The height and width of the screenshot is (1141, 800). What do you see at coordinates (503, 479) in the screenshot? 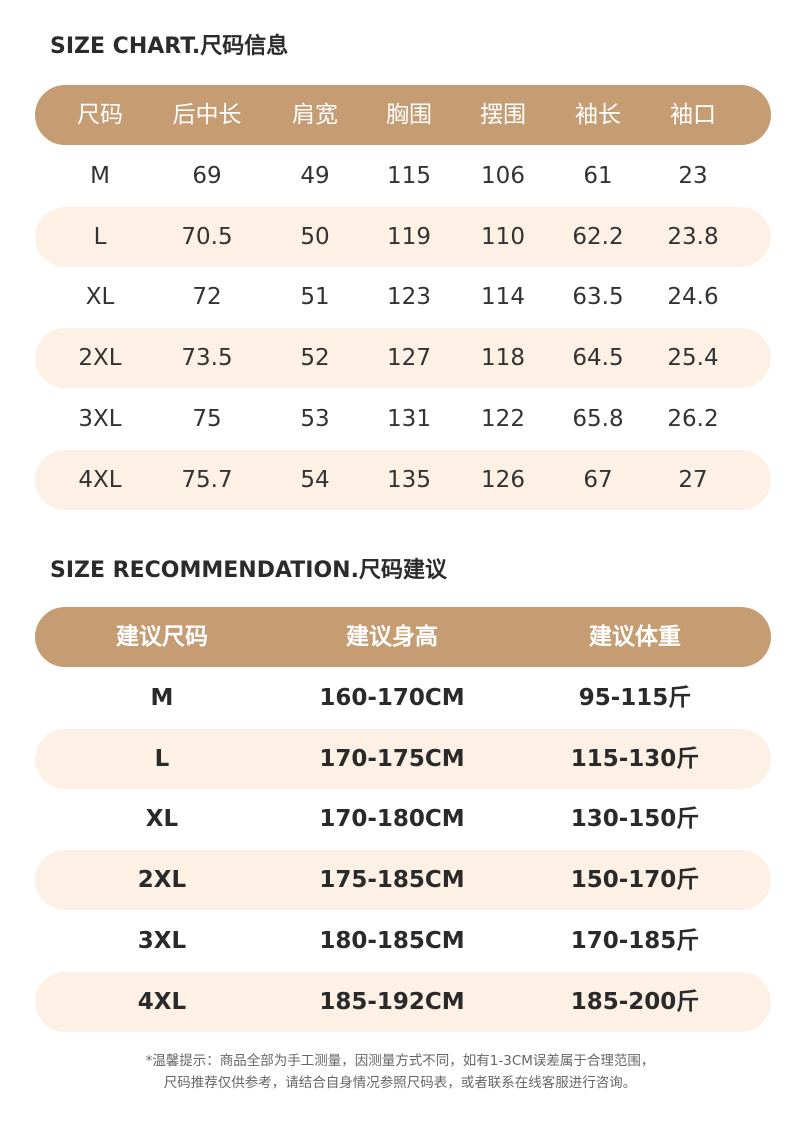
I see `table-cell: 126` at bounding box center [503, 479].